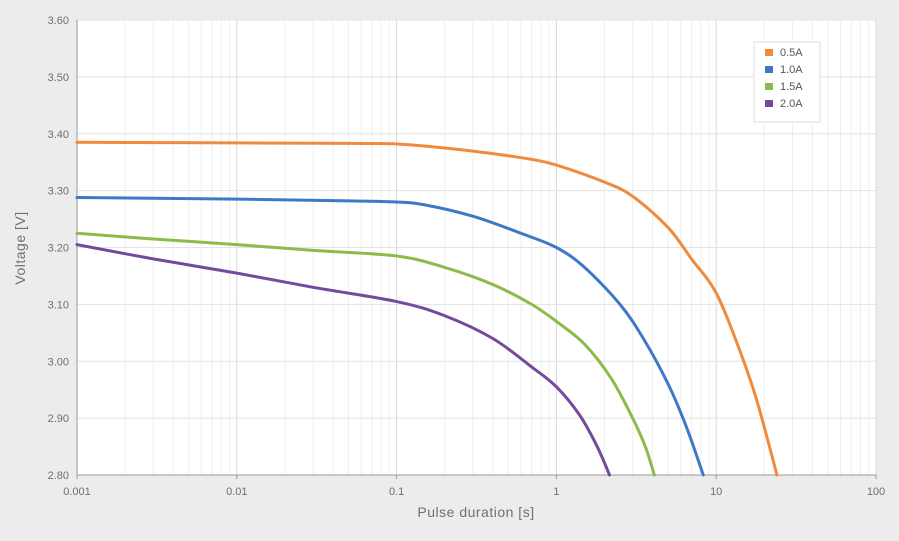 This screenshot has height=541, width=899. I want to click on x-tick-label: 0.001, so click(77, 492).